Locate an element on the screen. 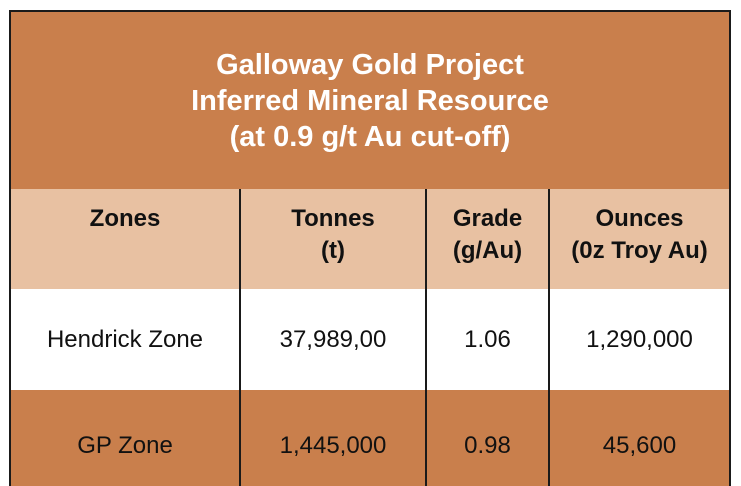 Image resolution: width=741 pixels, height=486 pixels. title-line-resource: Inferred Mineral Resource is located at coordinates (370, 100).